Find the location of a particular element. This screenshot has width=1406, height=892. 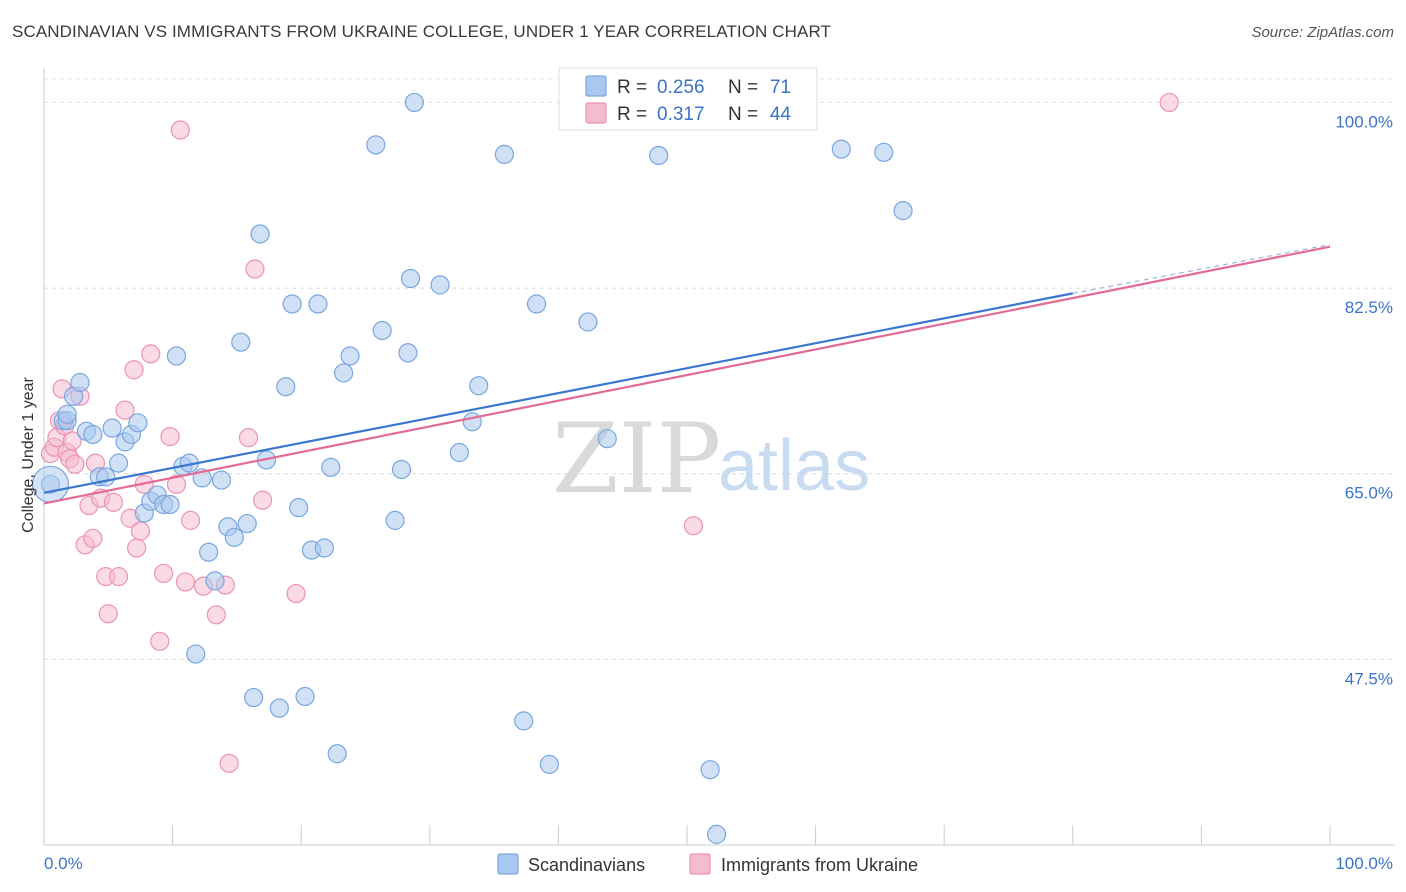

legend-r-value-scandinavians: 0.256 is located at coordinates (681, 87).